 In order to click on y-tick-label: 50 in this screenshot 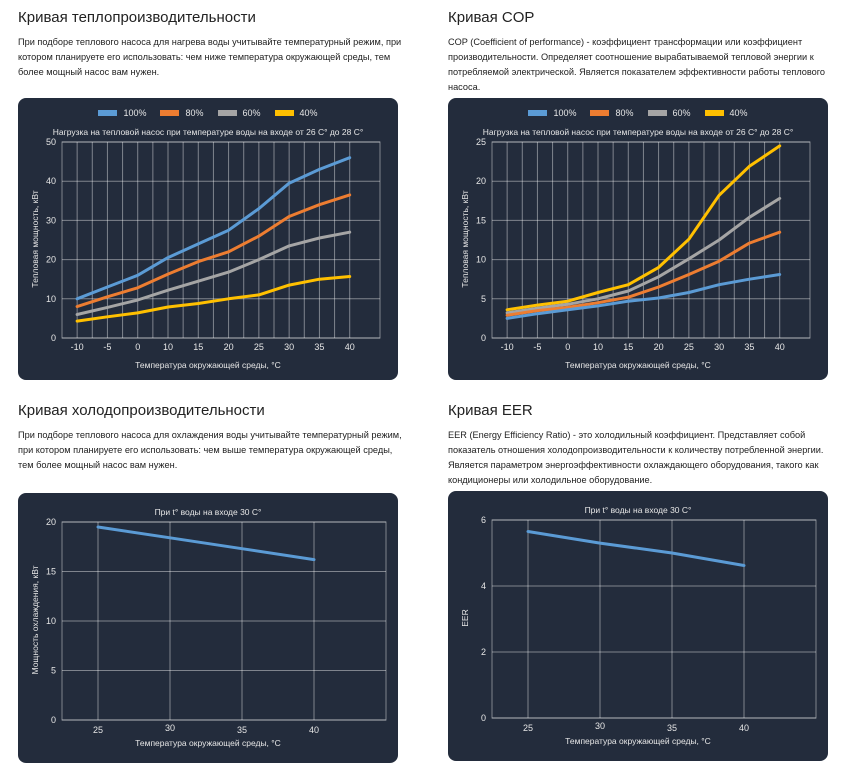, I will do `click(51, 142)`.